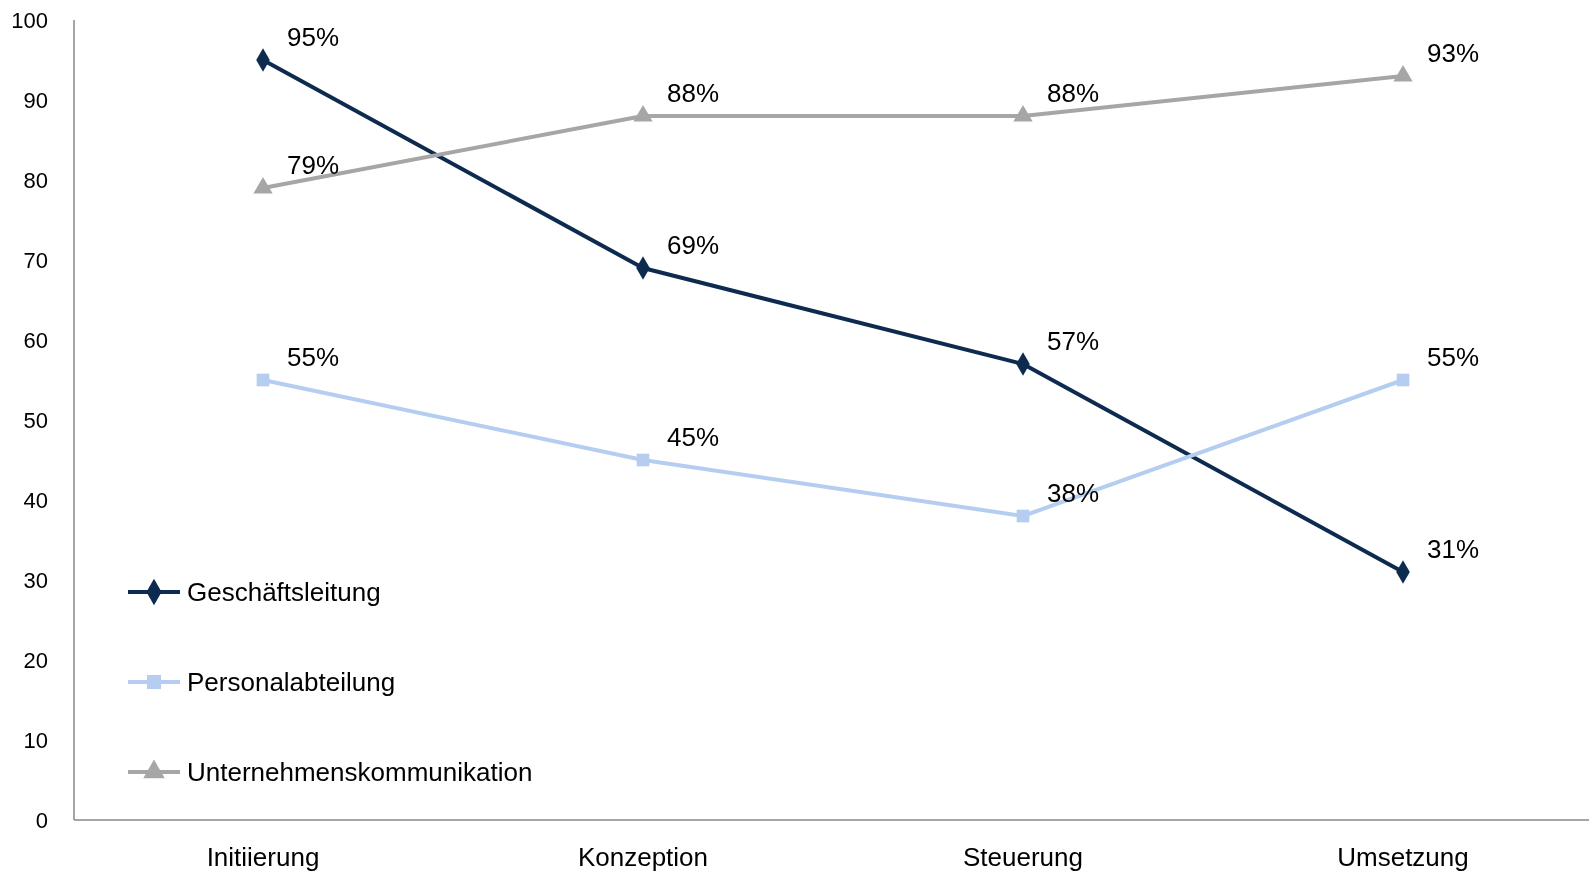 The width and height of the screenshot is (1589, 885). I want to click on x-tick-label: Umsetzung, so click(1403, 857).